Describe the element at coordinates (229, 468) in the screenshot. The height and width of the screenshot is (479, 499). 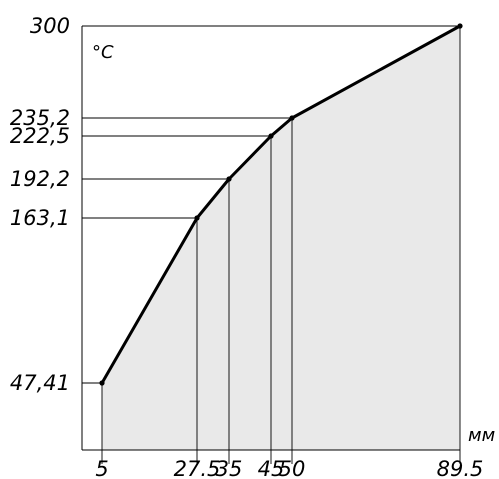
I see `x-tick-label-2: 35` at that location.